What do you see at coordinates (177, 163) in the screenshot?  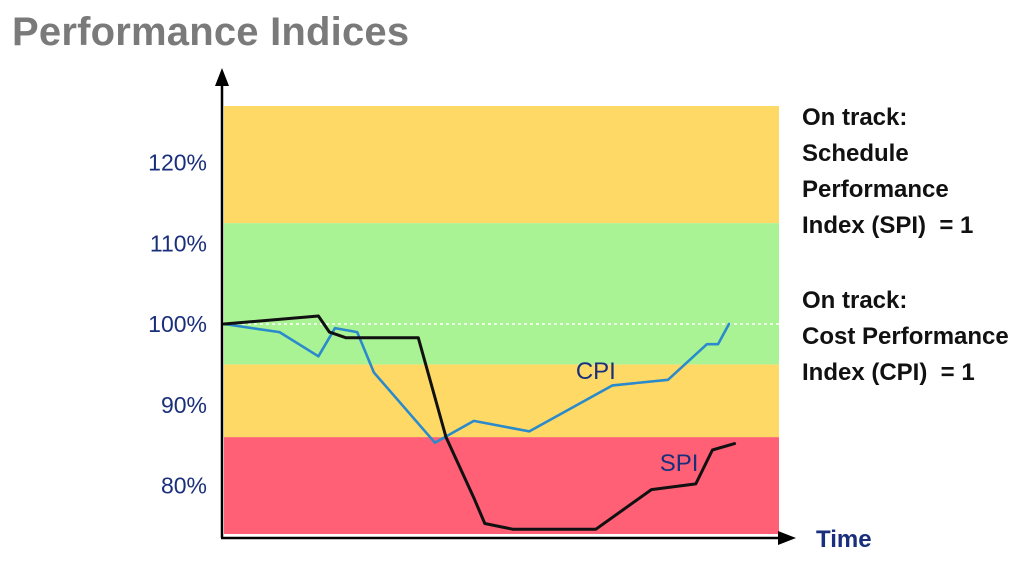 I see `y-tick-label: 120%` at bounding box center [177, 163].